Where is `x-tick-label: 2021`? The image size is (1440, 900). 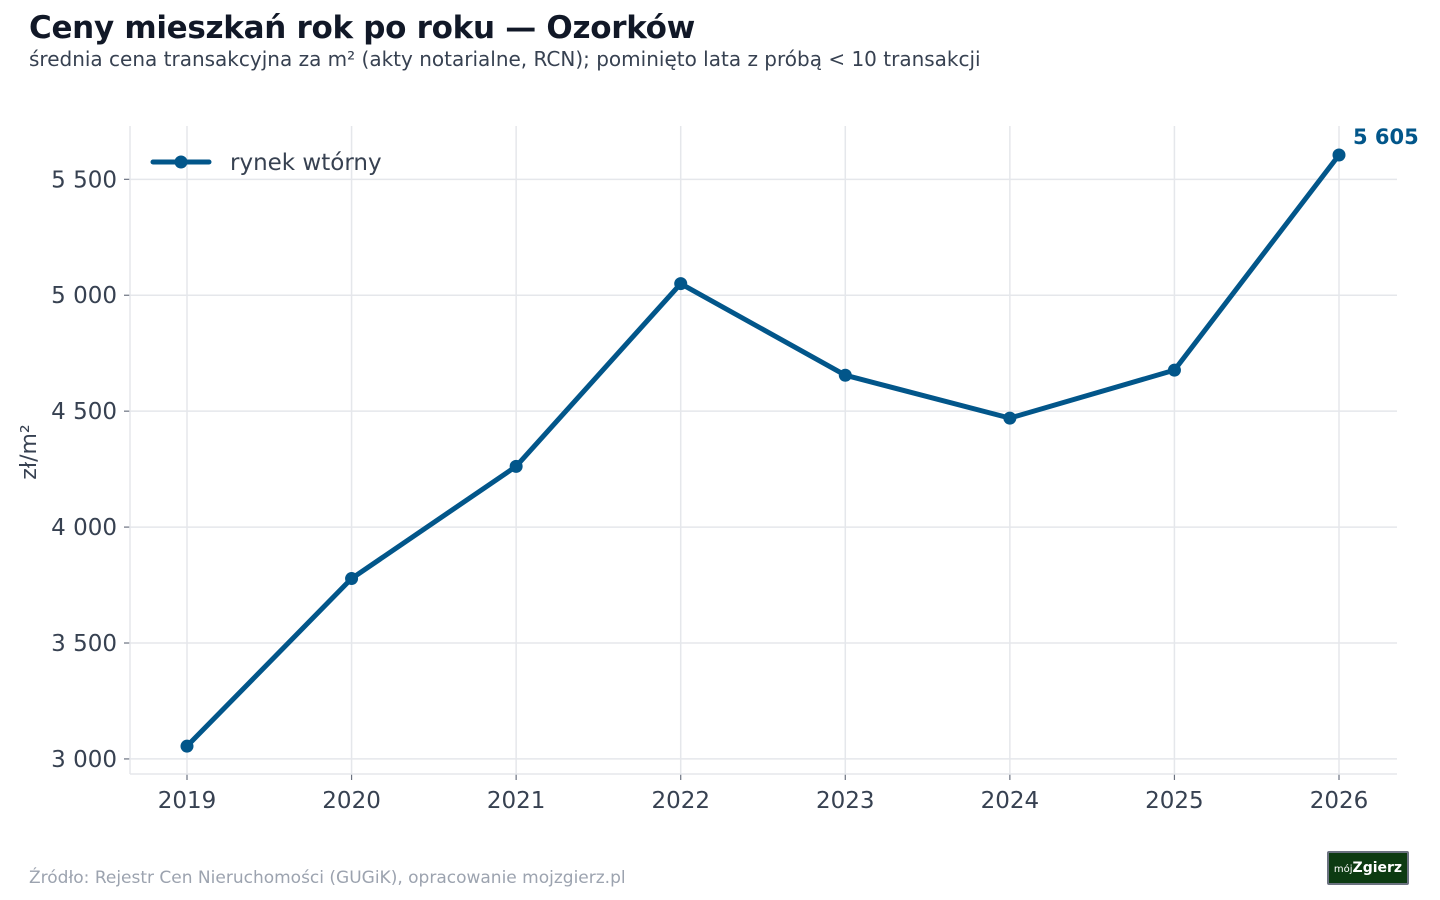 x-tick-label: 2021 is located at coordinates (516, 801).